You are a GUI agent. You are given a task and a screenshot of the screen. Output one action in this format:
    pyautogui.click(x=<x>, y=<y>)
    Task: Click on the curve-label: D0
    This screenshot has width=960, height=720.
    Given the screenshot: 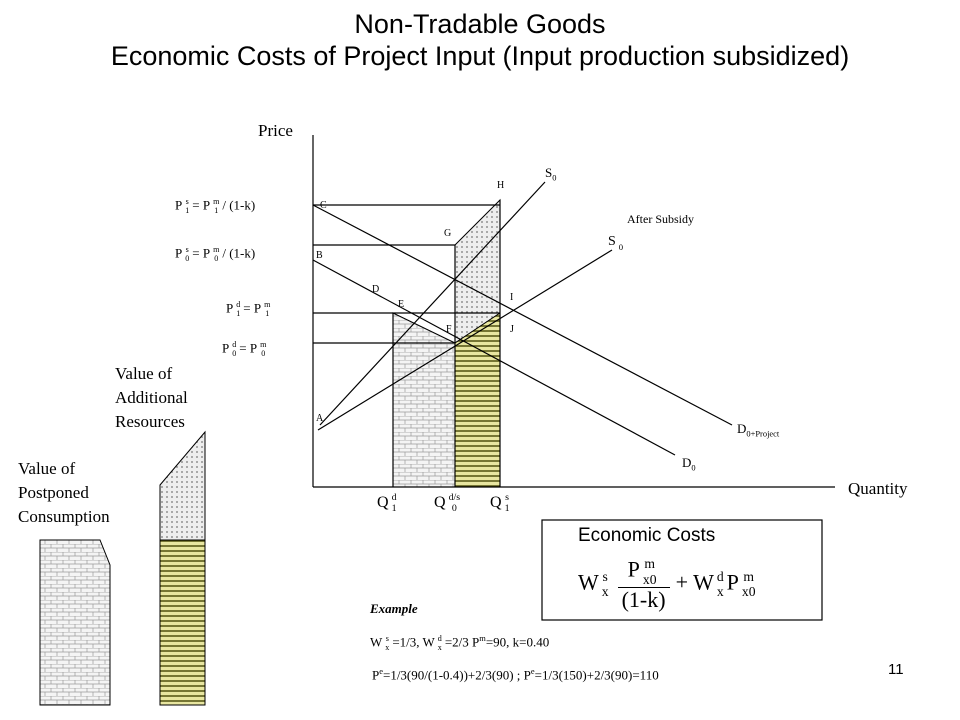 What is the action you would take?
    pyautogui.click(x=689, y=464)
    